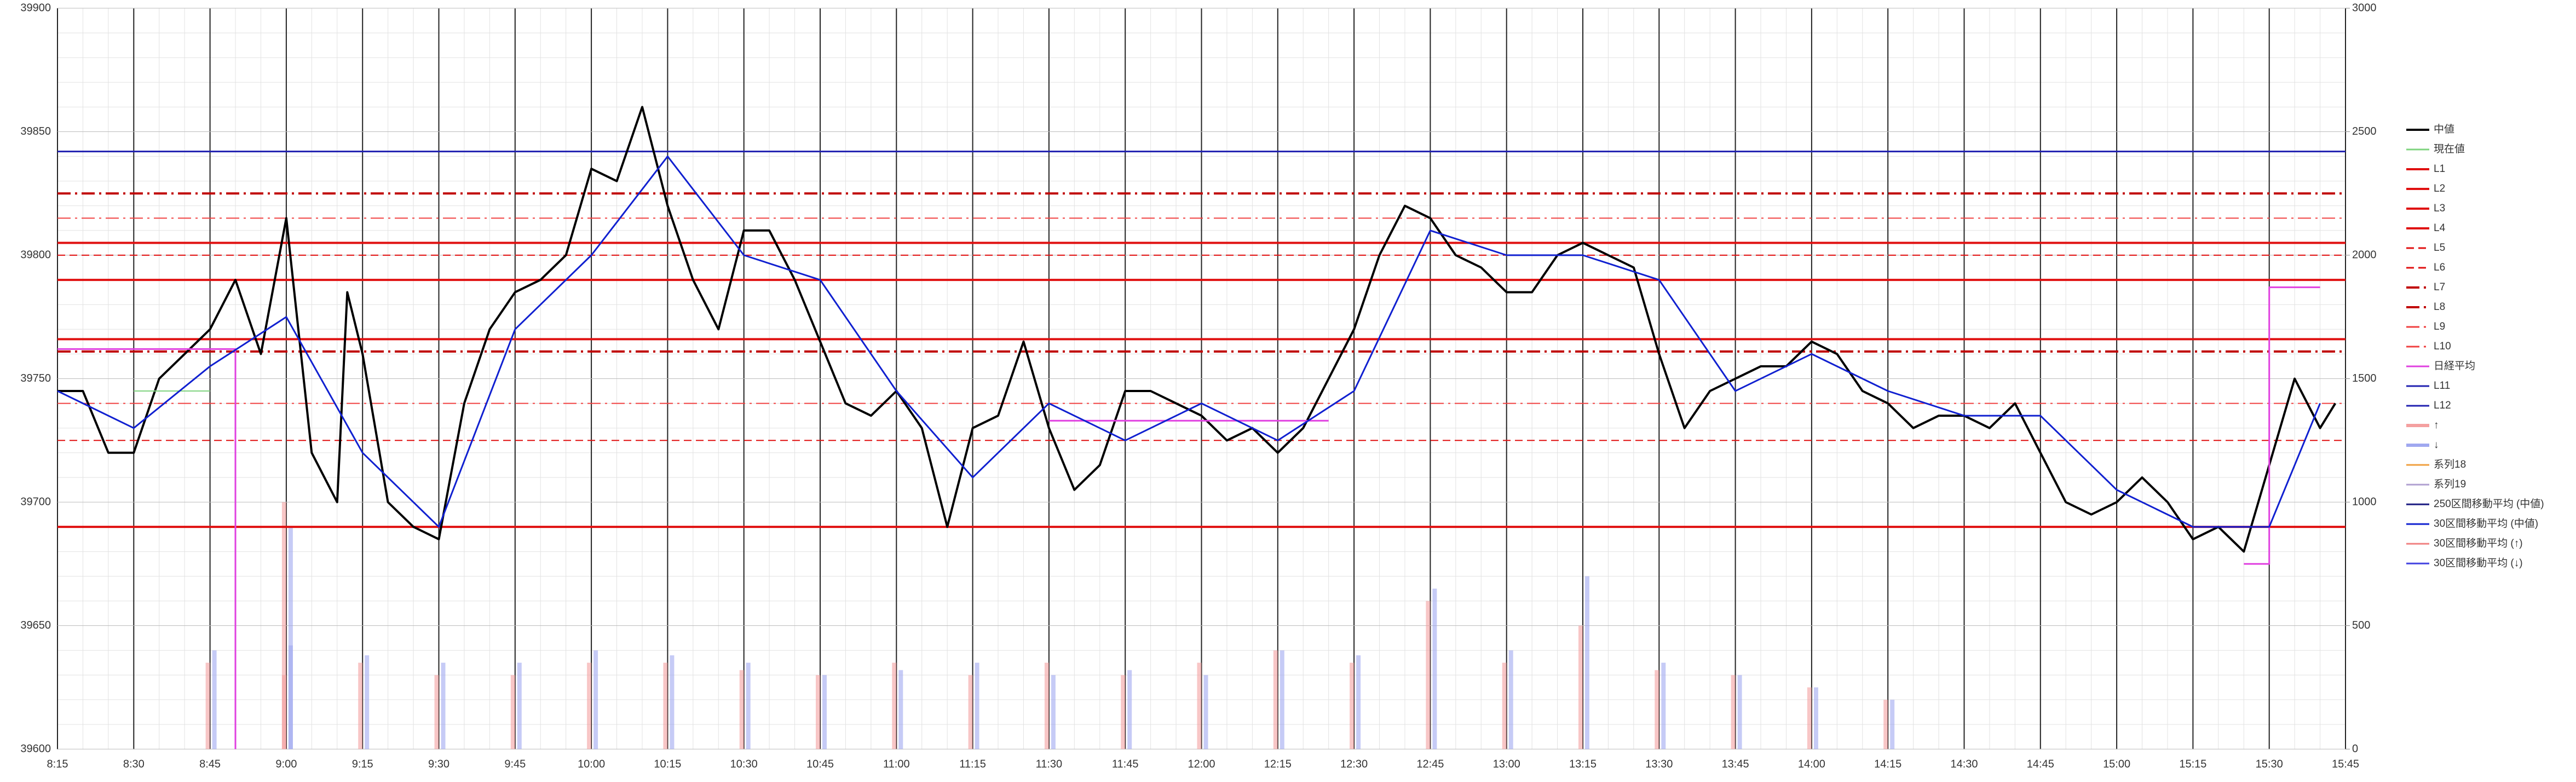 Image resolution: width=2576 pixels, height=782 pixels. What do you see at coordinates (2439, 326) in the screenshot?
I see `legend-label: L9` at bounding box center [2439, 326].